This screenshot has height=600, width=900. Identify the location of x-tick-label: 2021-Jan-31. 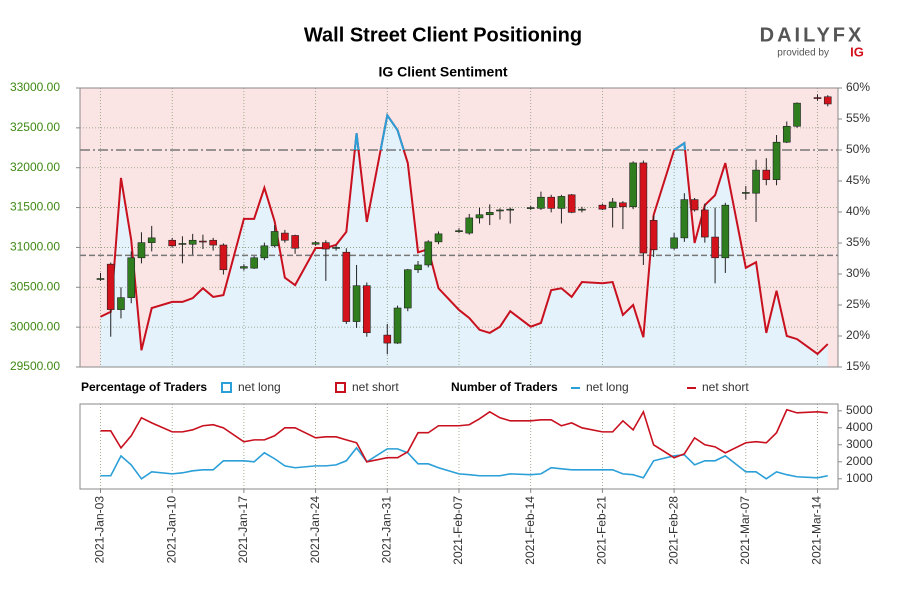
(386, 530).